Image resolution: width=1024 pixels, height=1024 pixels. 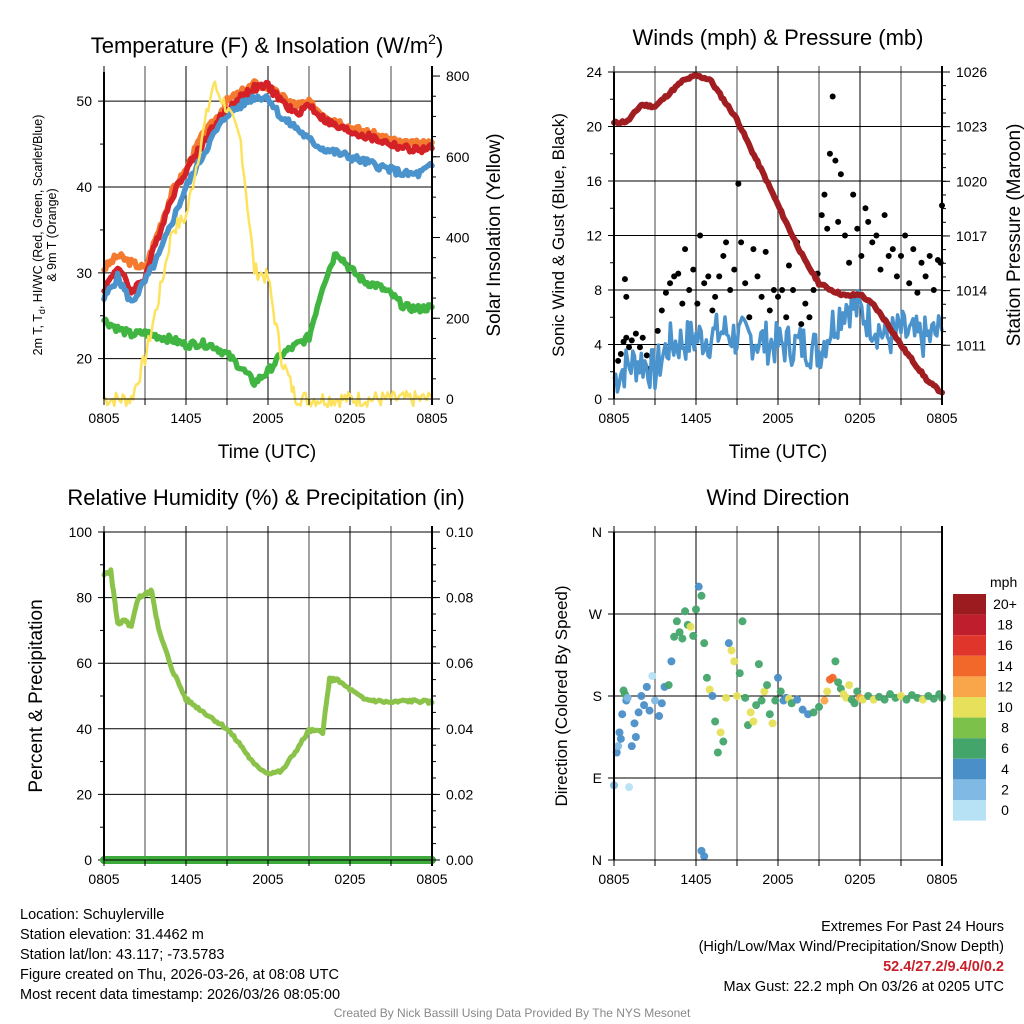 I want to click on humidity-grid, so click(x=265, y=693).